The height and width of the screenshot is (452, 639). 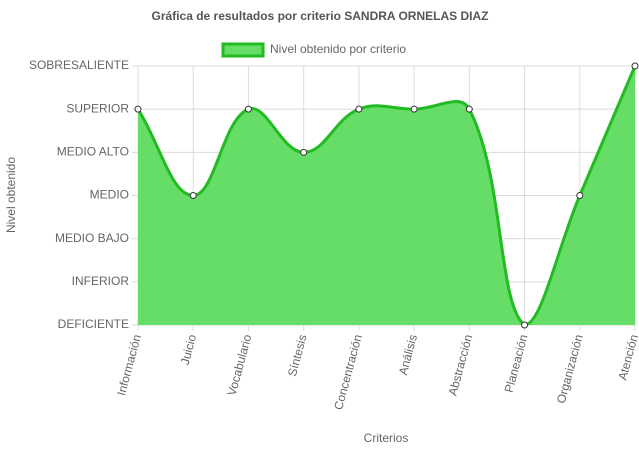 What do you see at coordinates (93, 324) in the screenshot?
I see `y-tick-label: DEFICIENTE` at bounding box center [93, 324].